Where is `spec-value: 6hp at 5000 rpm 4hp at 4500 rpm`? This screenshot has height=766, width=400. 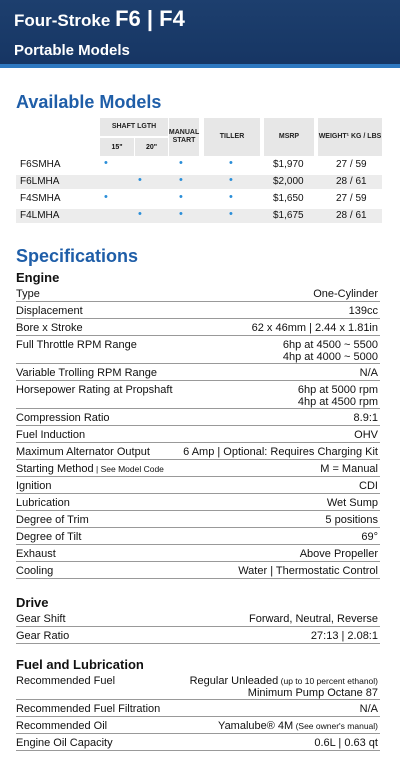 spec-value: 6hp at 5000 rpm 4hp at 4500 rpm is located at coordinates (337, 396).